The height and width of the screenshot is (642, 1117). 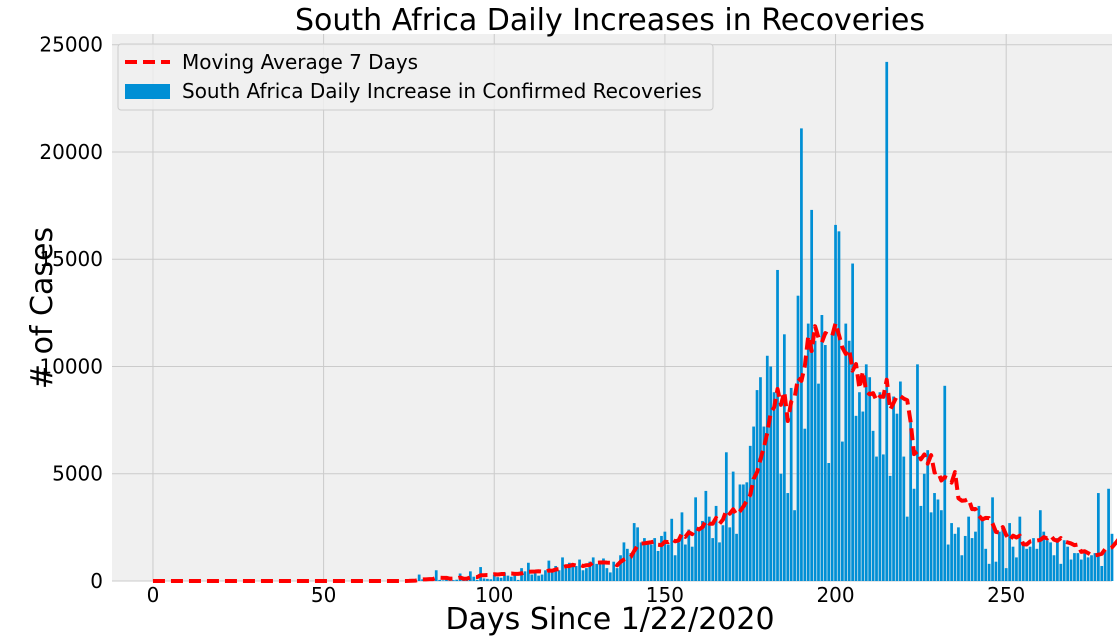 What do you see at coordinates (71, 45) in the screenshot?
I see `y-tick-label: 25000` at bounding box center [71, 45].